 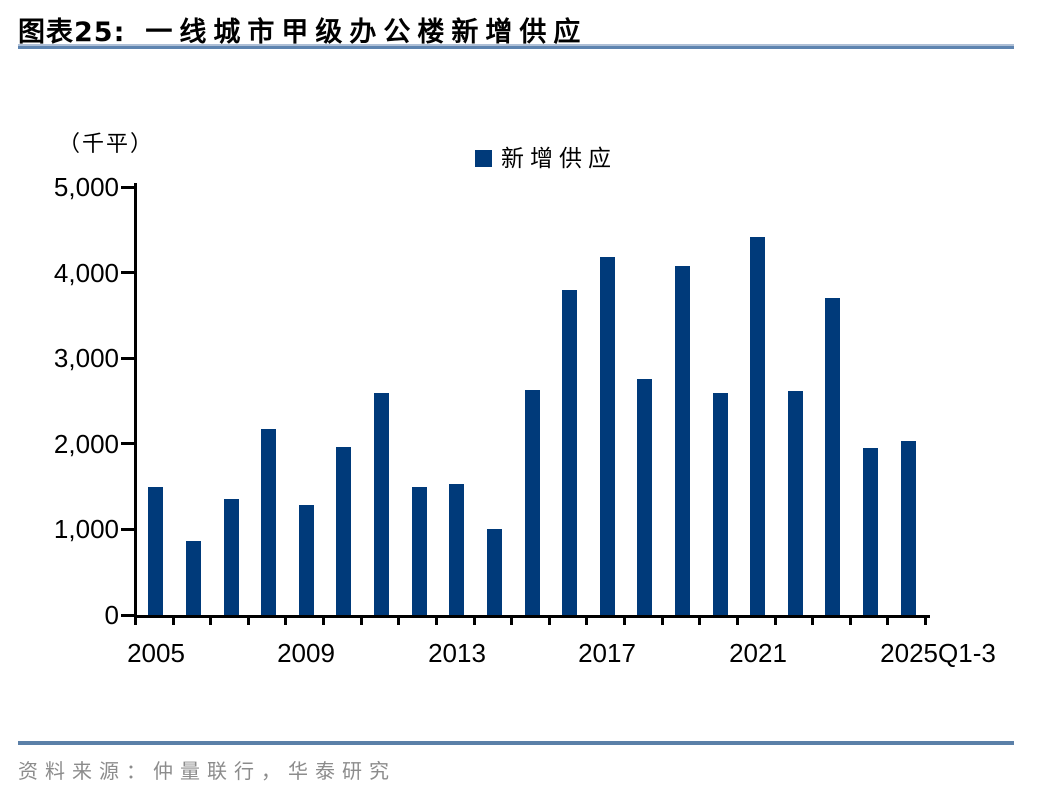 What do you see at coordinates (559, 158) in the screenshot?
I see `legend-label: 新增供应` at bounding box center [559, 158].